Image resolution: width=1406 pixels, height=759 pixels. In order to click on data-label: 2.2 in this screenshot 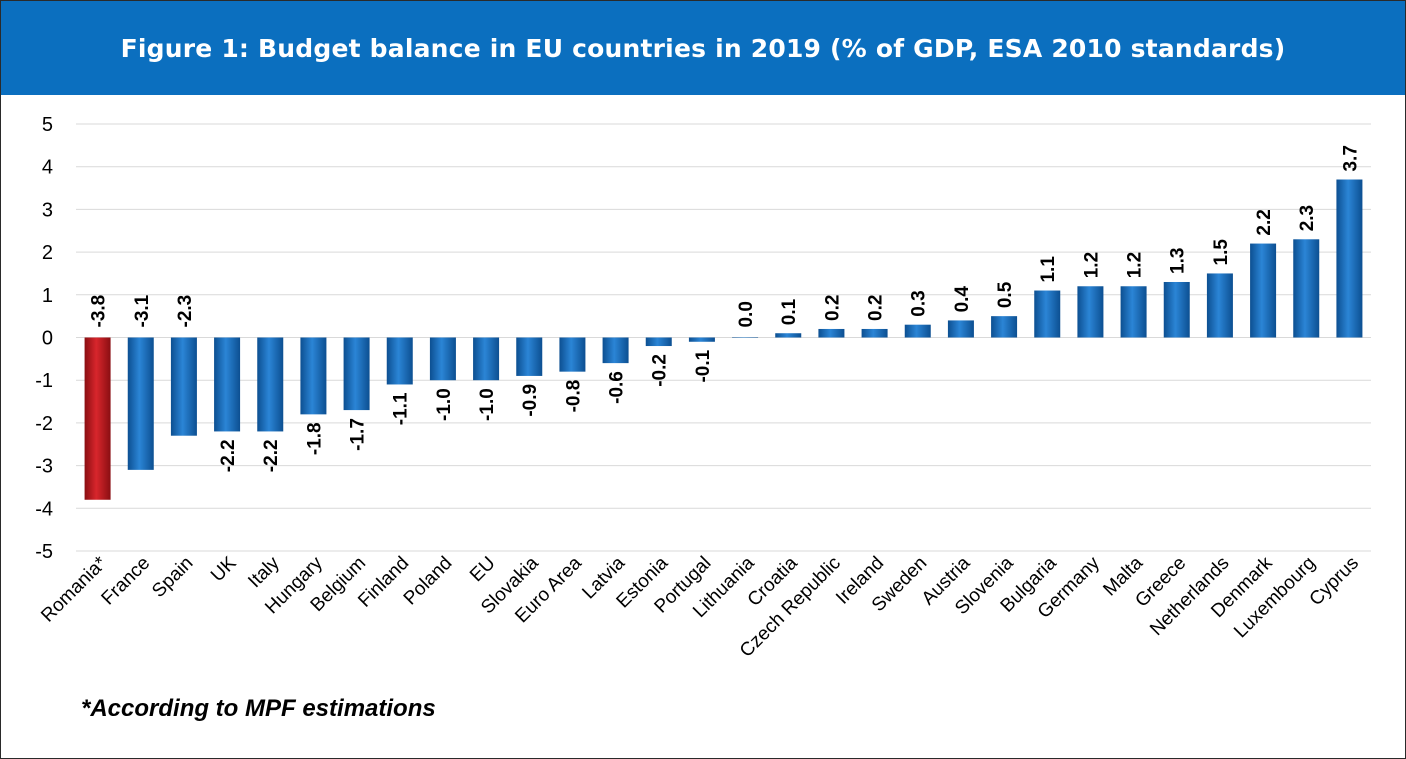, I will do `click(1264, 222)`.